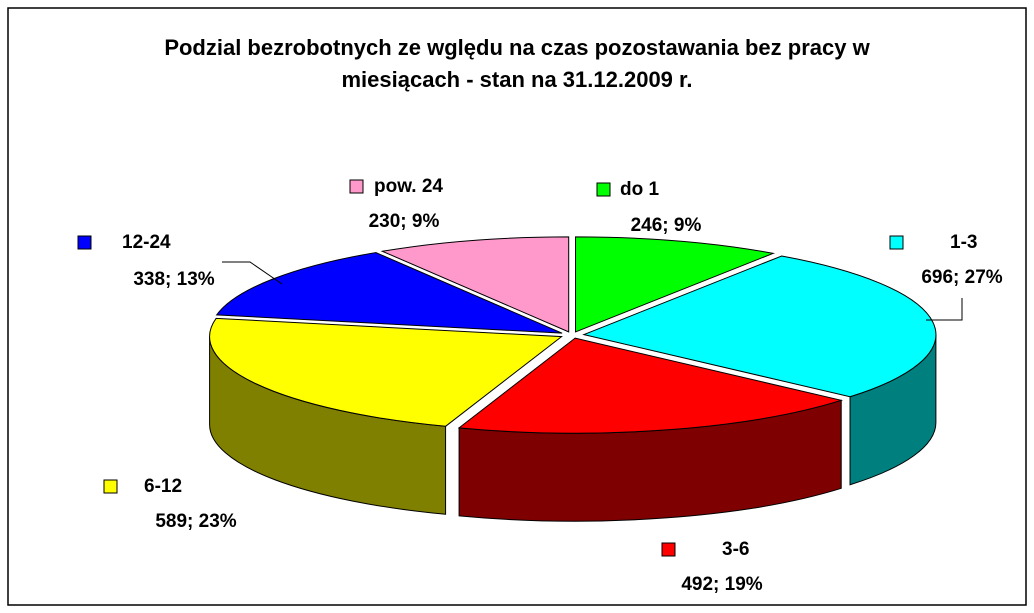 This screenshot has width=1034, height=613. What do you see at coordinates (173, 279) in the screenshot?
I see `value-label: 338; 13%` at bounding box center [173, 279].